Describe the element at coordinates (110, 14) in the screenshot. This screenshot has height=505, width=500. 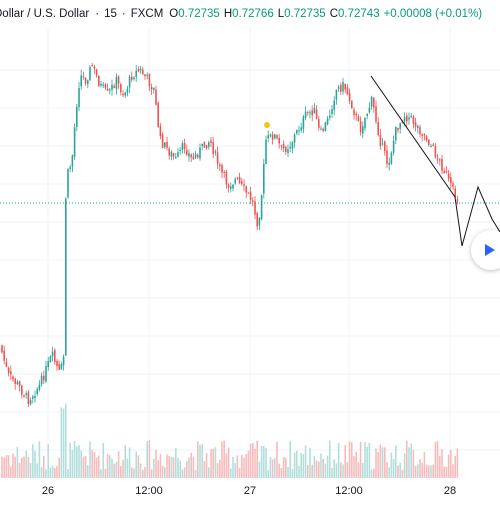
I see `interval-label: 15` at that location.